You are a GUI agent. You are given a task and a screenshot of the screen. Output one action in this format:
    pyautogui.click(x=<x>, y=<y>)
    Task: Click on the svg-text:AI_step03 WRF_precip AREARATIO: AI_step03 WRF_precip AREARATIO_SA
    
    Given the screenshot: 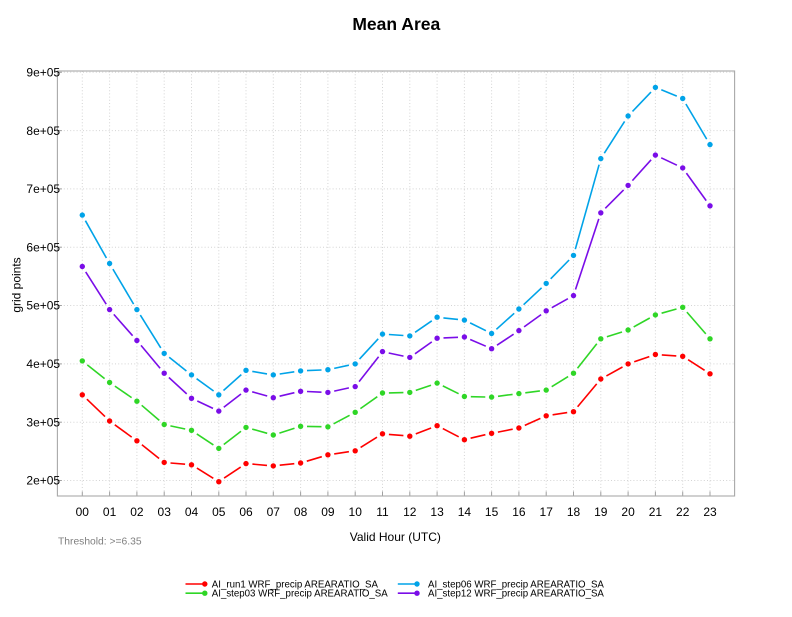 What is the action you would take?
    pyautogui.click(x=300, y=594)
    